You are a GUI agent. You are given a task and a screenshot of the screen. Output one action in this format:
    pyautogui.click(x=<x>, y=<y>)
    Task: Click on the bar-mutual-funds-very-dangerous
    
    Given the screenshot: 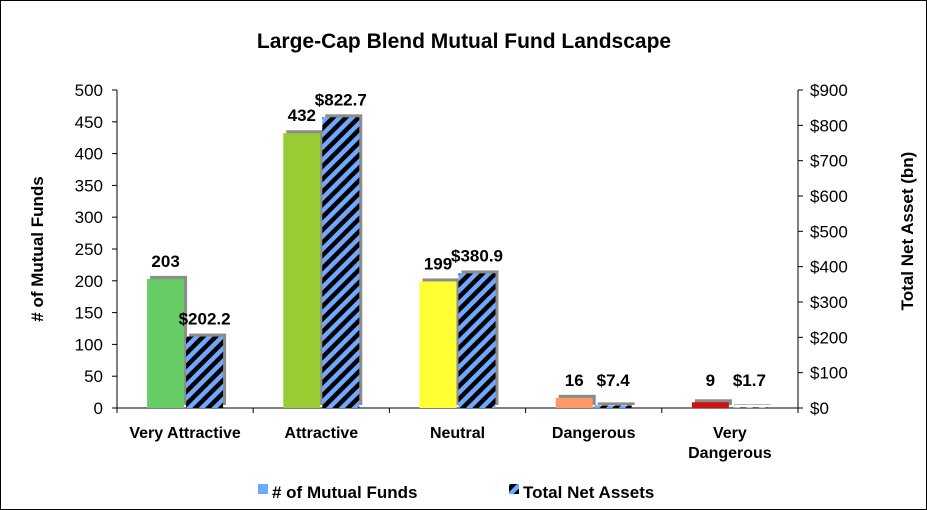 What is the action you would take?
    pyautogui.click(x=710, y=405)
    